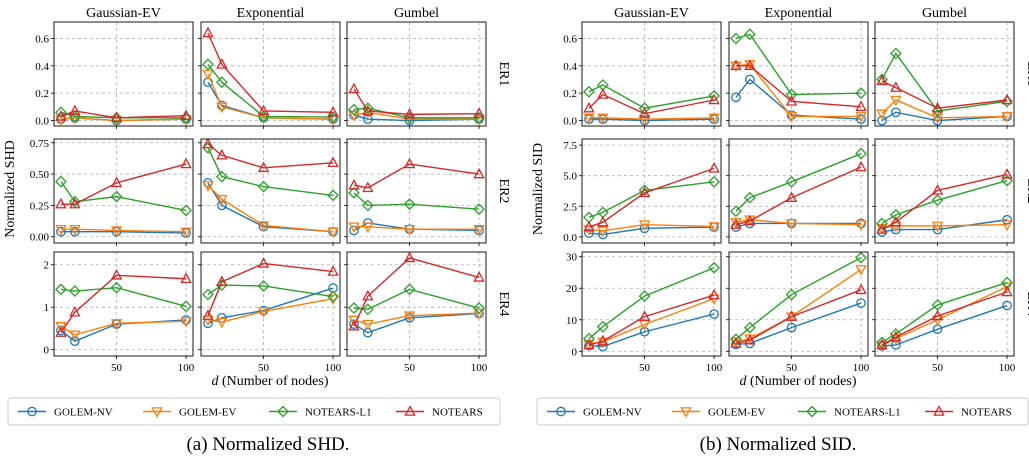  Describe the element at coordinates (778, 444) in the screenshot. I see `caption-b: (b) Normalized SID.` at that location.